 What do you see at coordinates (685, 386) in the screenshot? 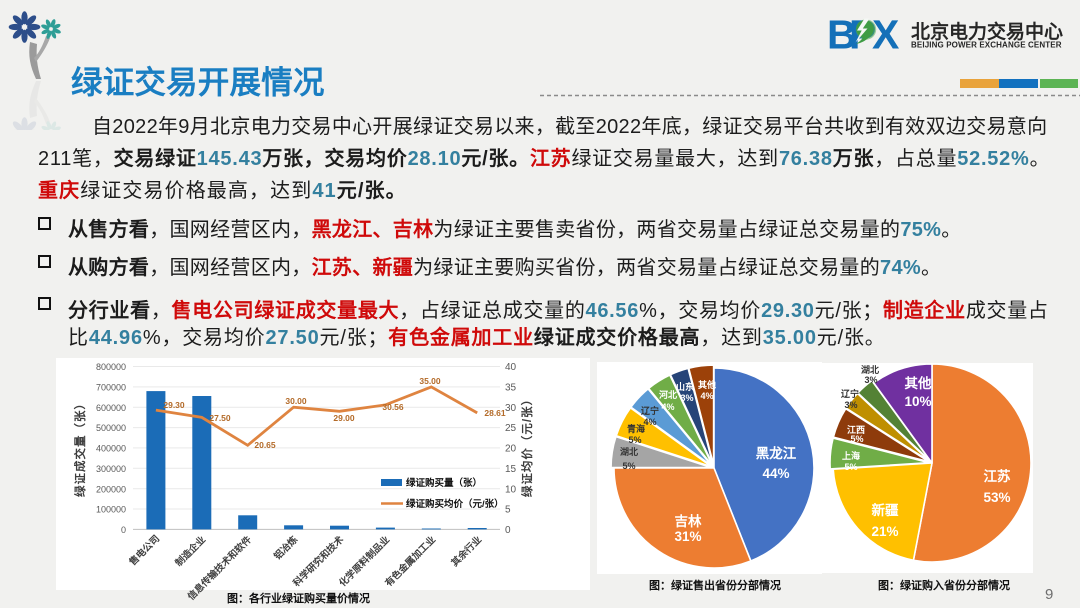
I see `svg-text: 山东` at bounding box center [685, 386].